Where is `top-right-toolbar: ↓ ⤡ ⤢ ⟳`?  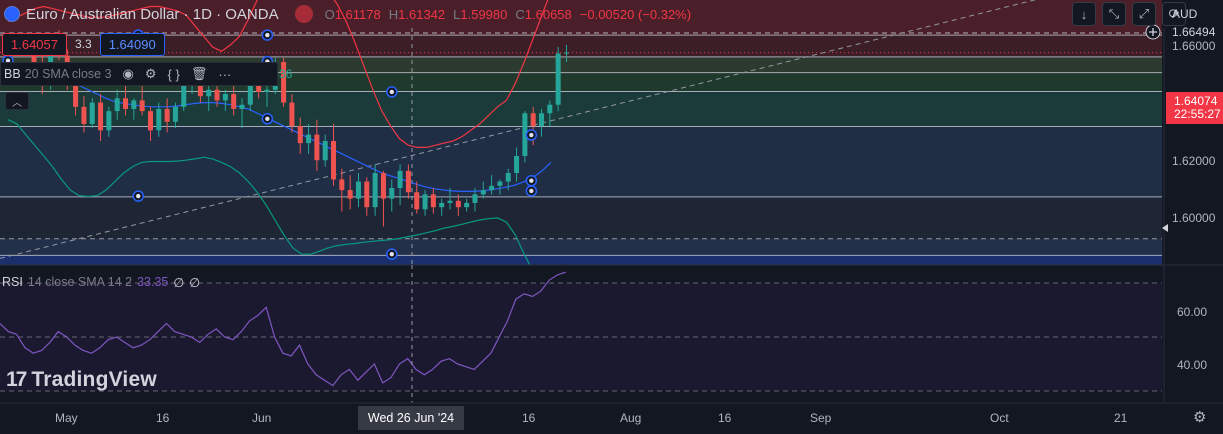
top-right-toolbar: ↓ ⤡ ⤢ ⟳ is located at coordinates (1126, 14).